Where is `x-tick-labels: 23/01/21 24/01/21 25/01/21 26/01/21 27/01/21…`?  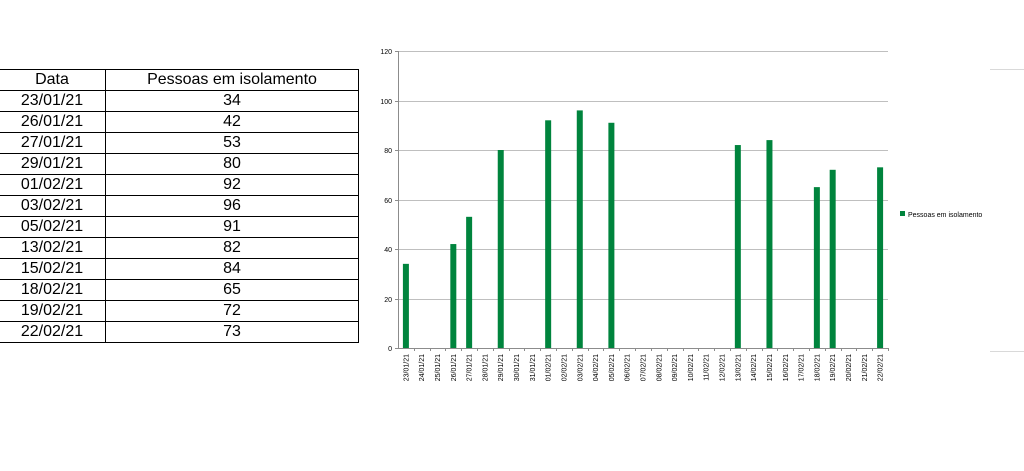
x-tick-labels: 23/01/21 24/01/21 25/01/21 26/01/21 27/01/21… is located at coordinates (643, 367).